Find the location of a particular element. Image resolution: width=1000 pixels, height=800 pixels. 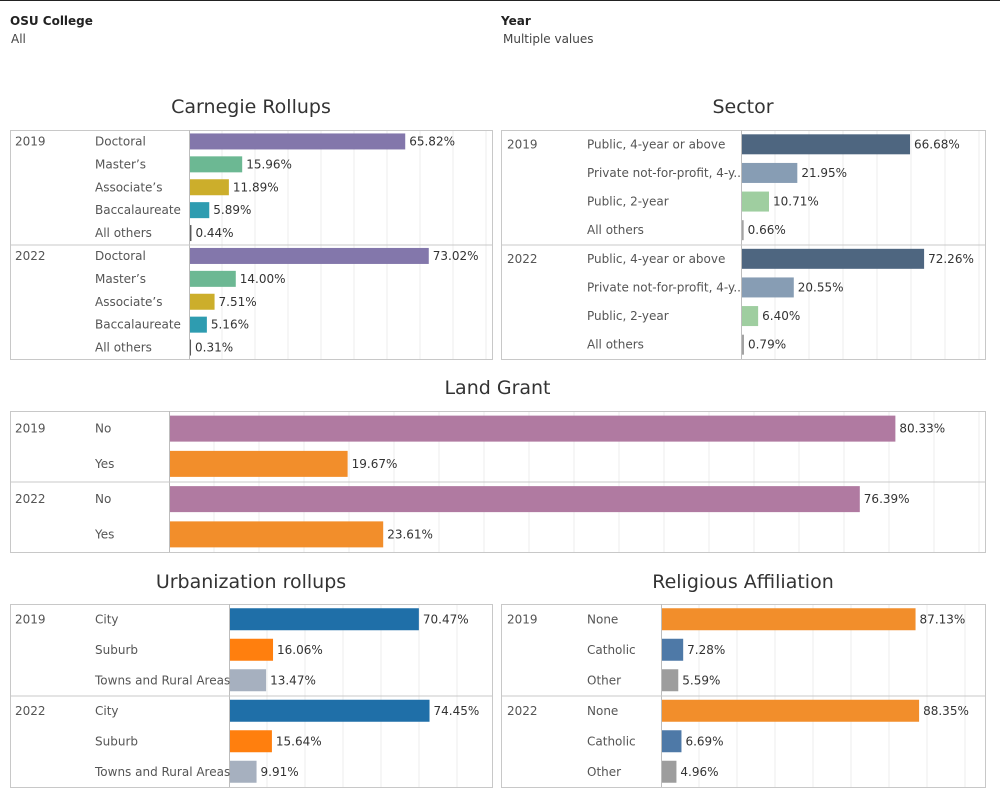

sector-data-label: 6.40% is located at coordinates (781, 316).